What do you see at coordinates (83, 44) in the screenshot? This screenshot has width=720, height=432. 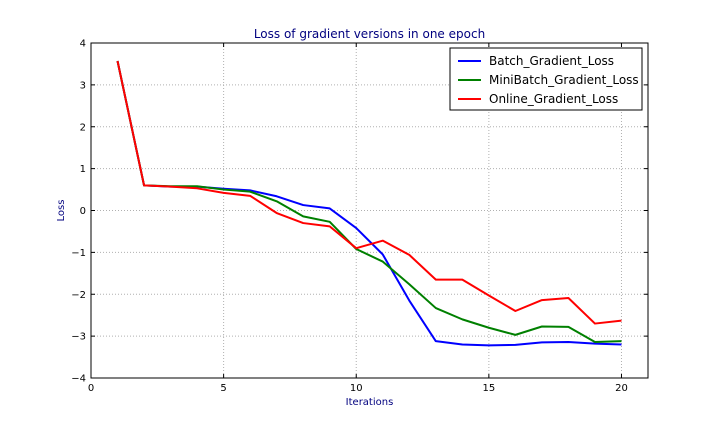 I see `y-tick-label: 4` at bounding box center [83, 44].